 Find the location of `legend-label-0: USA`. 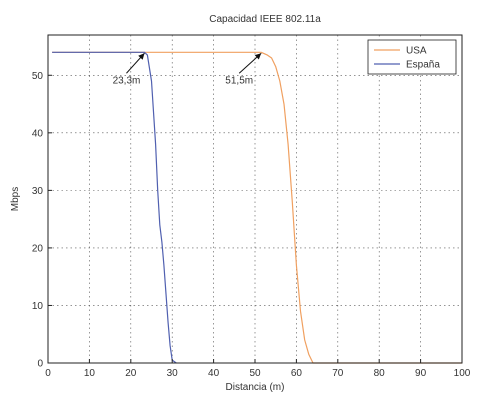

legend-label-0: USA is located at coordinates (416, 51).